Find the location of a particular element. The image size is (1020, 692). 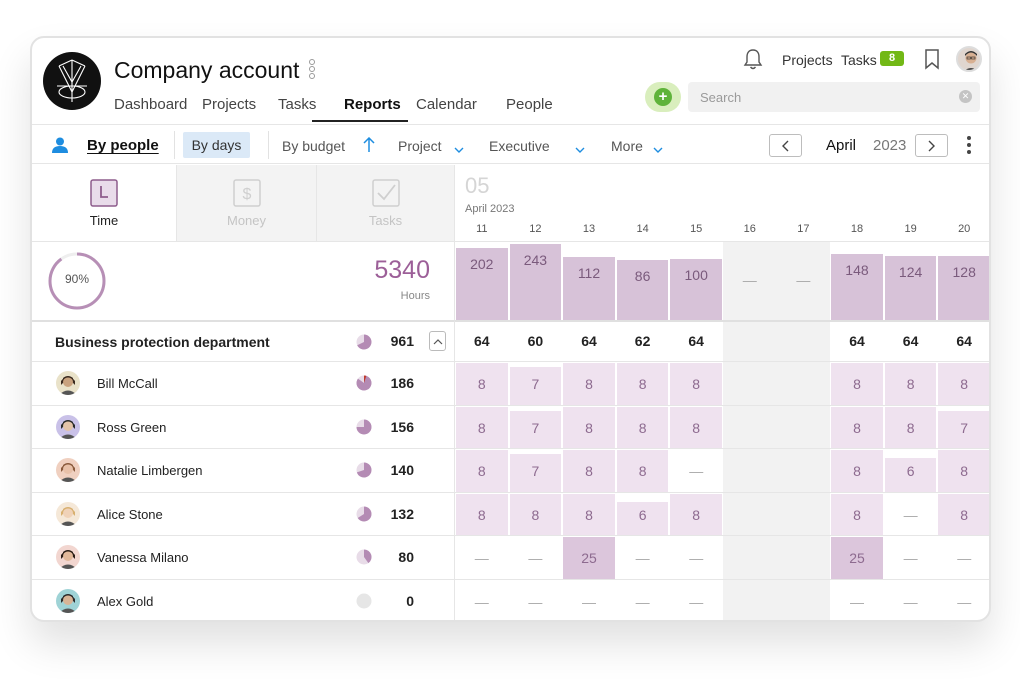

search-input is located at coordinates (818, 97).